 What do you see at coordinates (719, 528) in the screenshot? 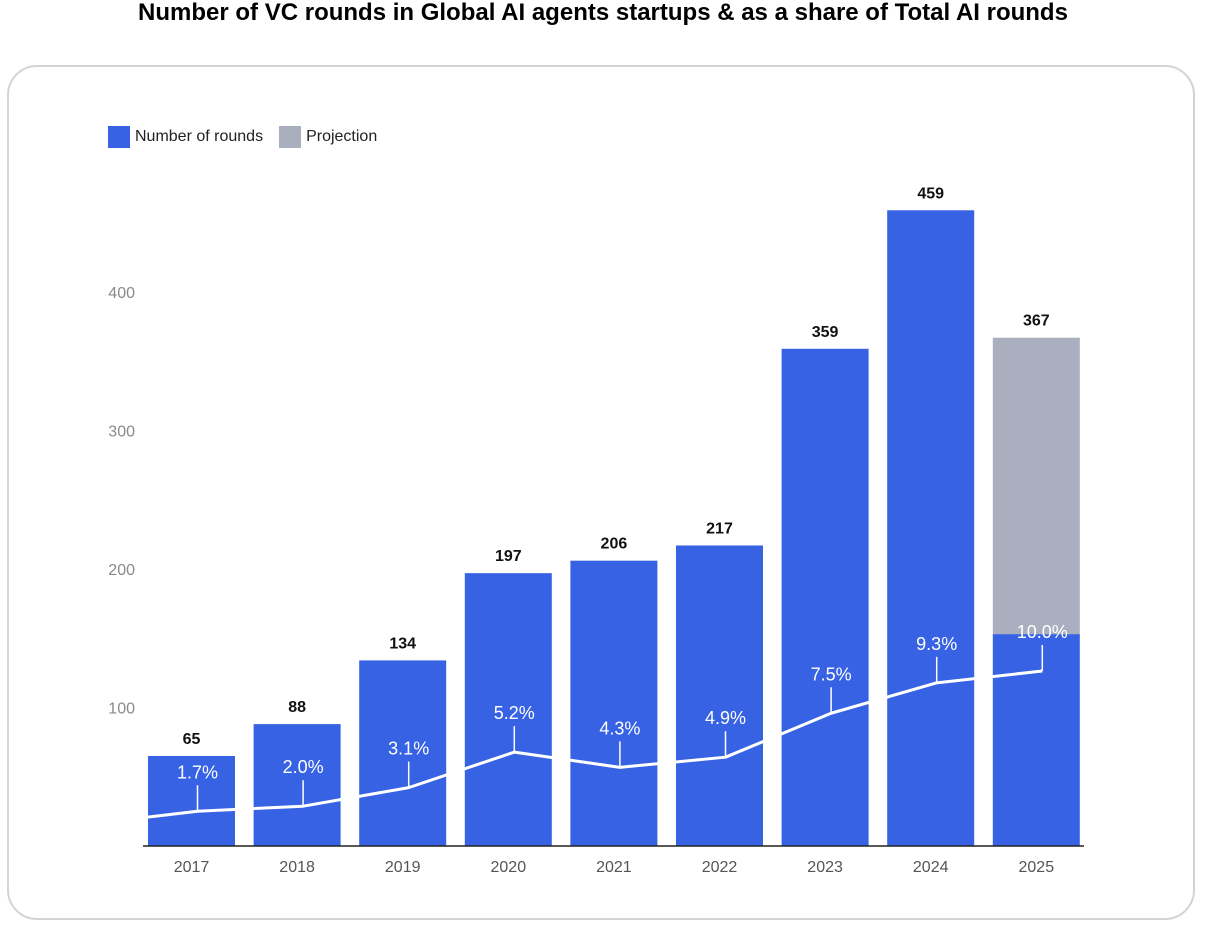
I see `bar-total-label: 217` at bounding box center [719, 528].